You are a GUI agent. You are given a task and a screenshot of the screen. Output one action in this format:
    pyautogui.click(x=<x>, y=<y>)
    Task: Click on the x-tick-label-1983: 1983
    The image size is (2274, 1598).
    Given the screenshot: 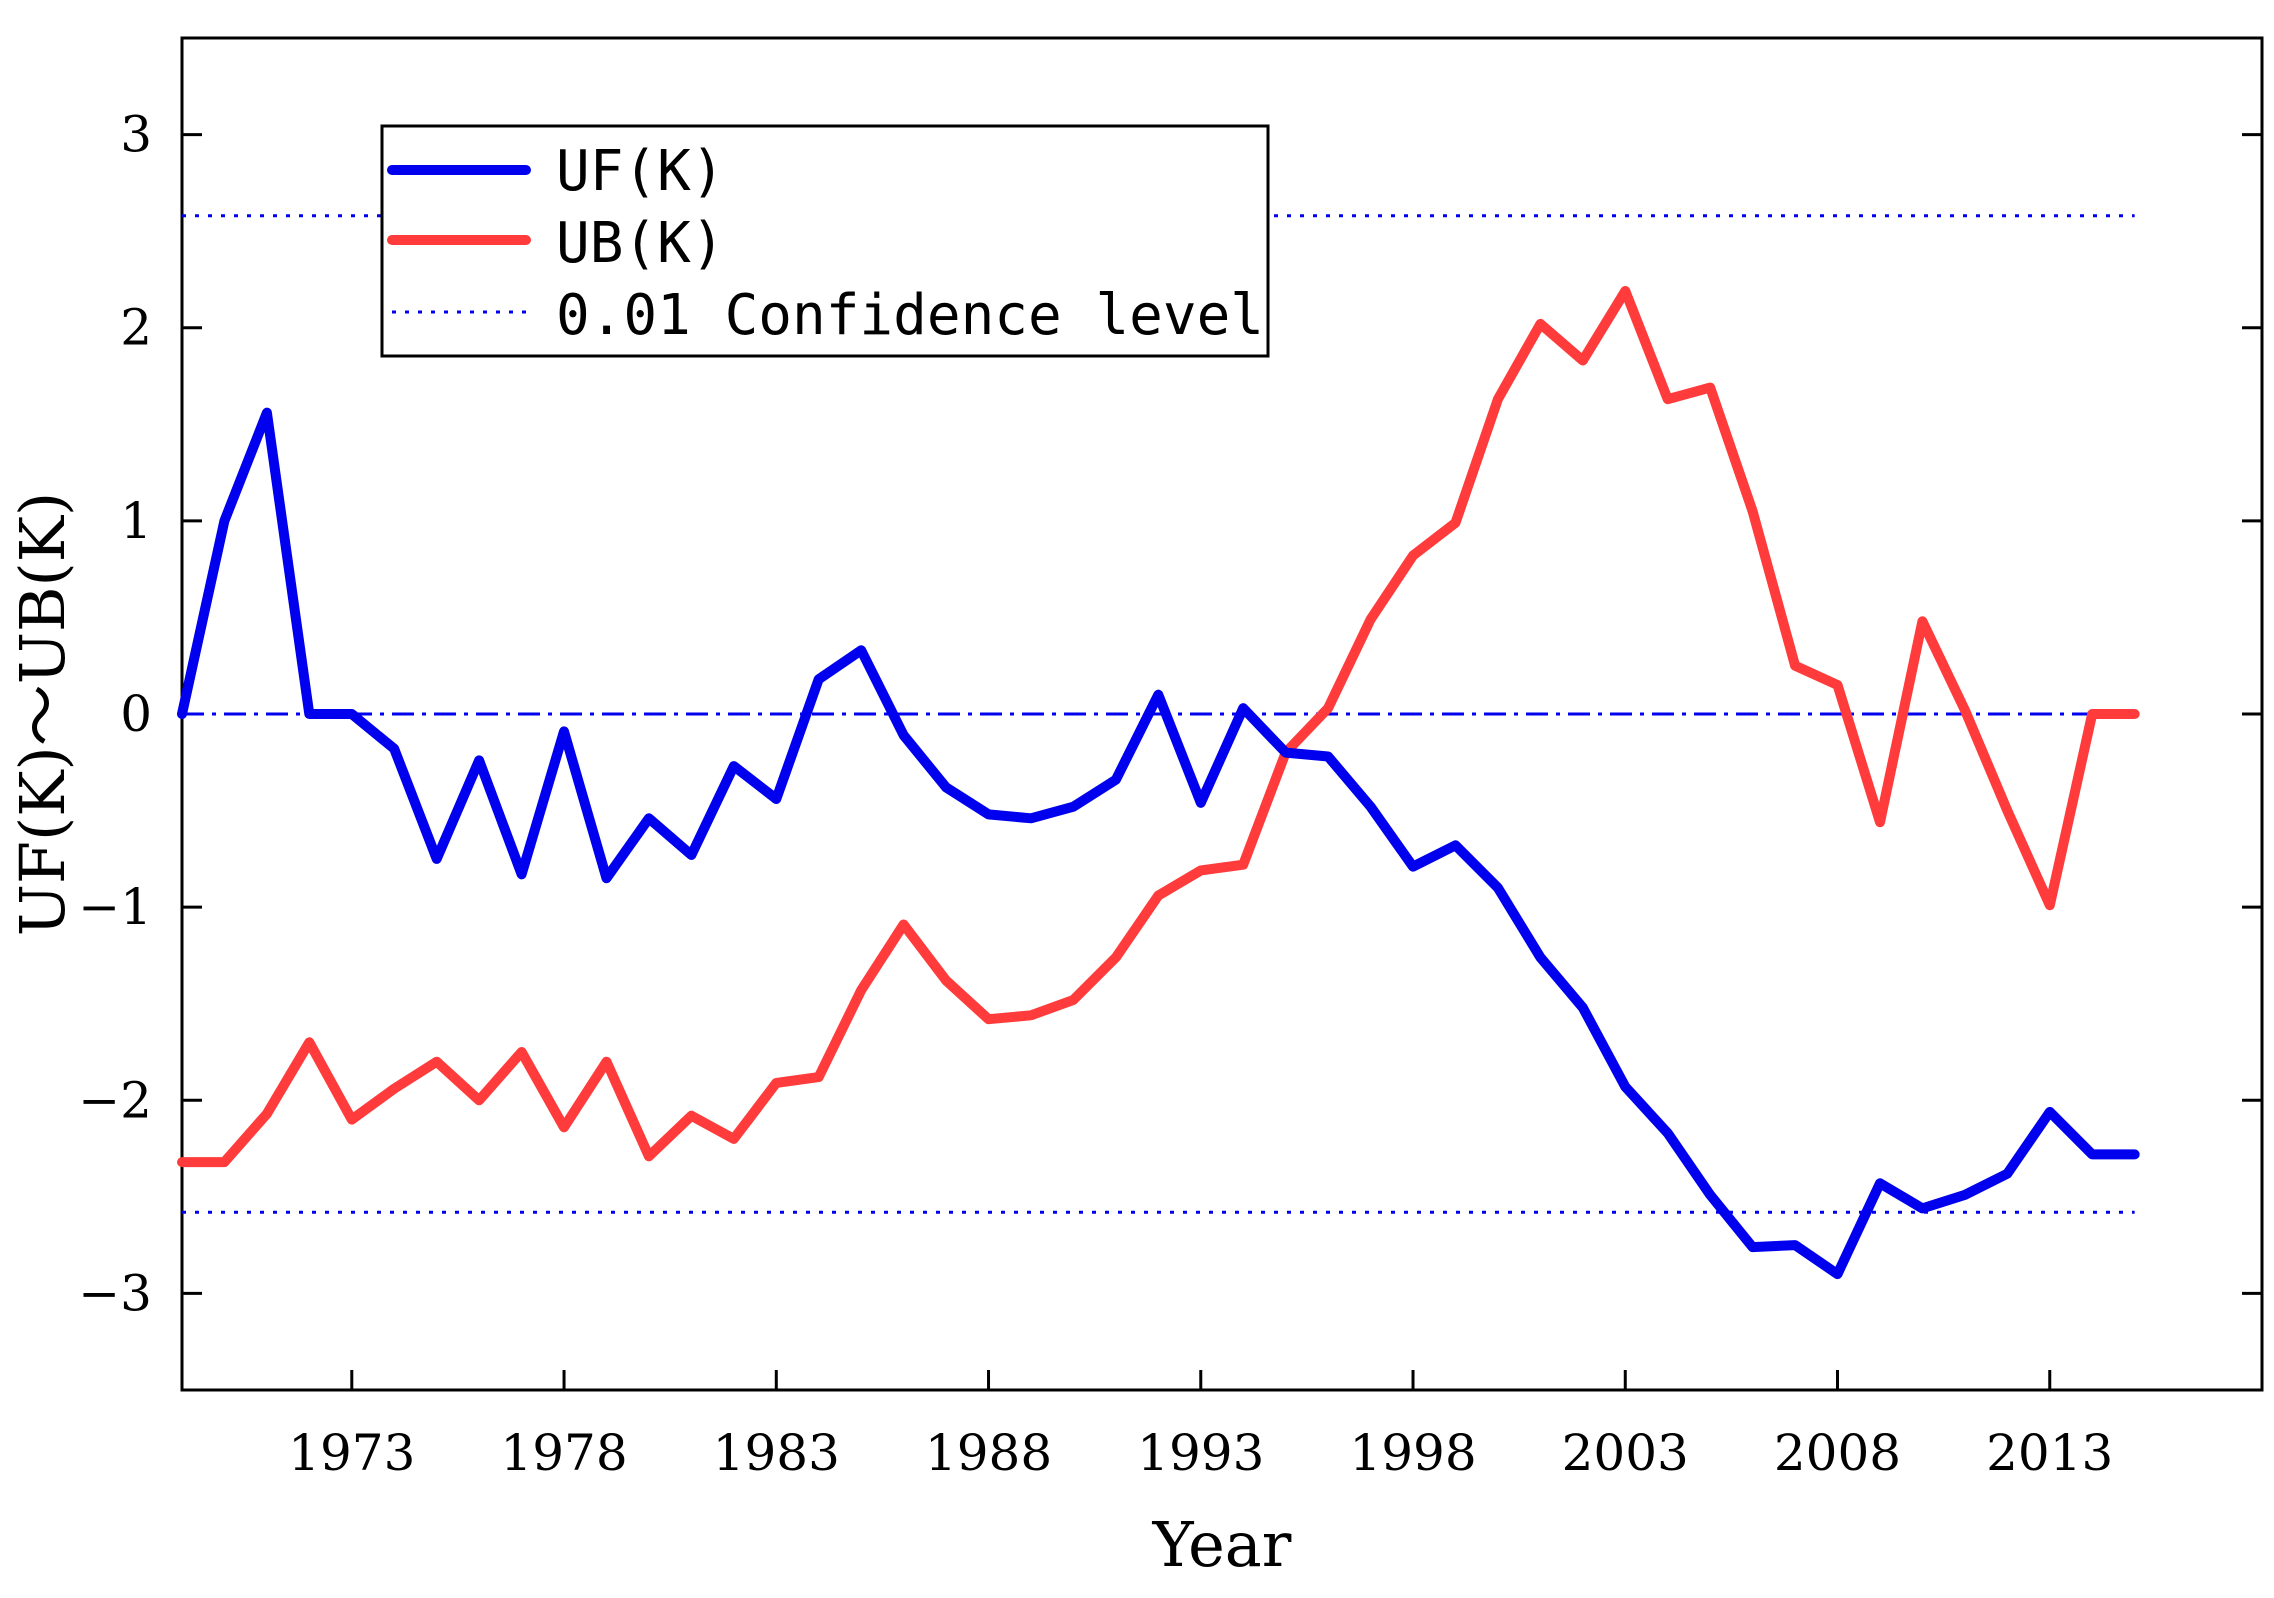 What is the action you would take?
    pyautogui.click(x=776, y=1453)
    